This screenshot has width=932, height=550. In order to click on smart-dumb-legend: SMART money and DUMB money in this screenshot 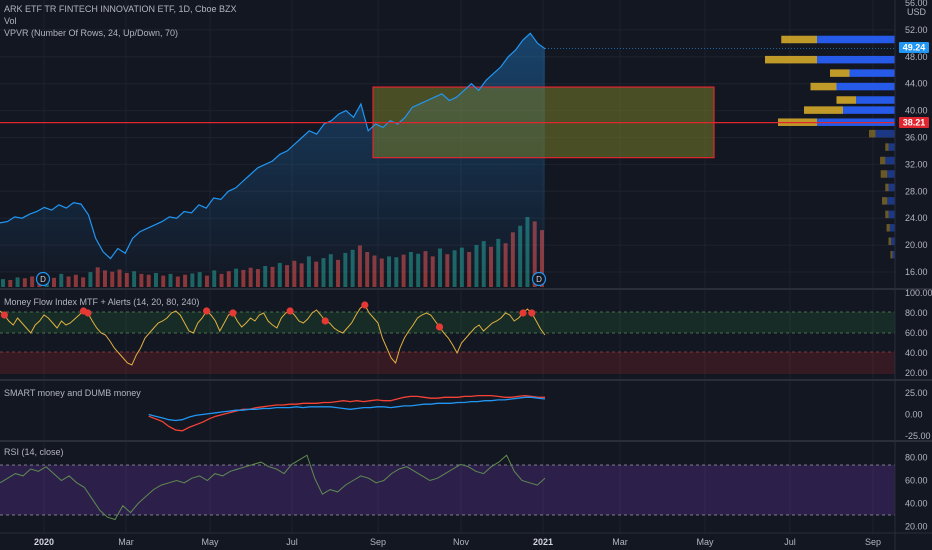, I will do `click(72, 393)`.